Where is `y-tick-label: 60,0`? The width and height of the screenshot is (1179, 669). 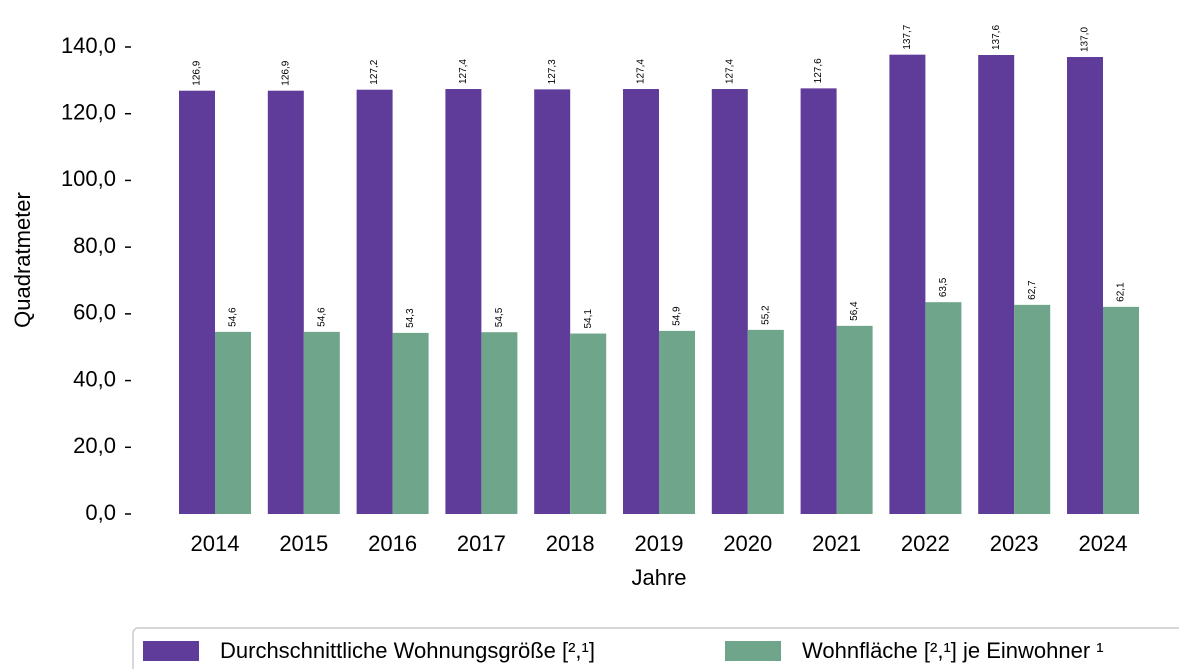
y-tick-label: 60,0 is located at coordinates (94, 312).